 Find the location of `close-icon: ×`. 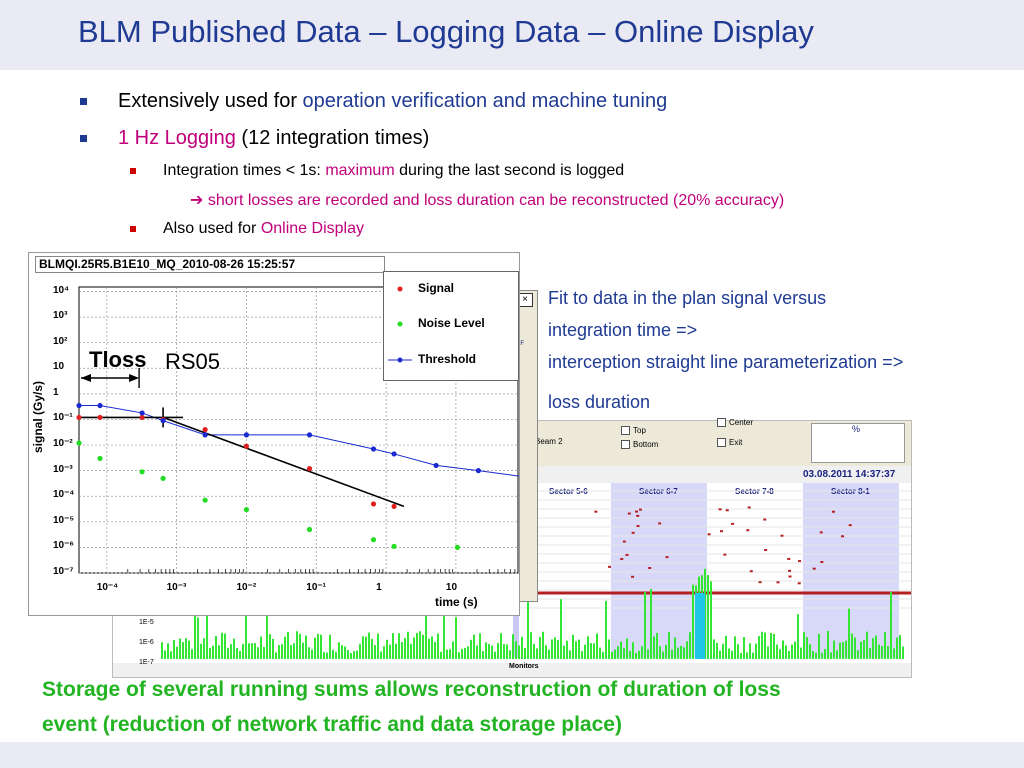

close-icon: × is located at coordinates (525, 300).